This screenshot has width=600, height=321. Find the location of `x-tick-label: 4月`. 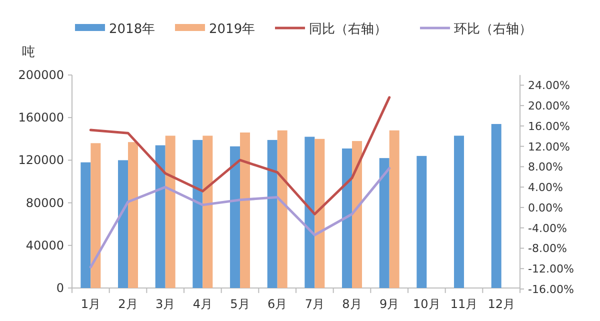

x-tick-label: 4月 is located at coordinates (202, 304).